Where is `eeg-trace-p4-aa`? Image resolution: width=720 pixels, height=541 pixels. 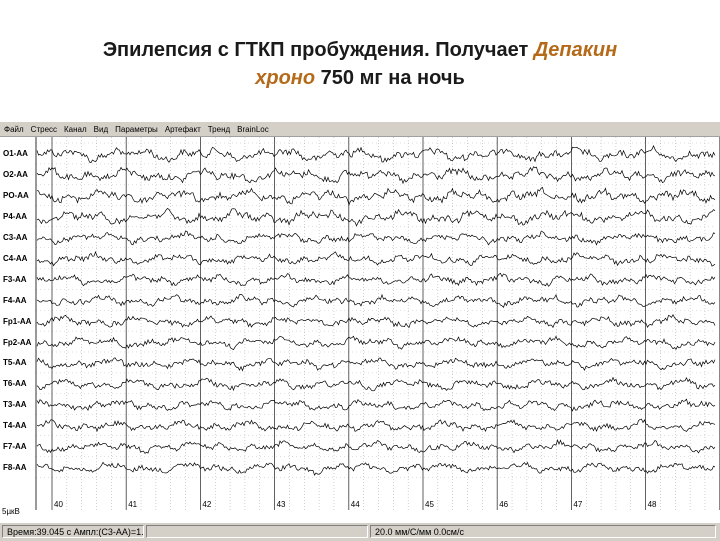
eeg-trace-p4-aa is located at coordinates (376, 217).